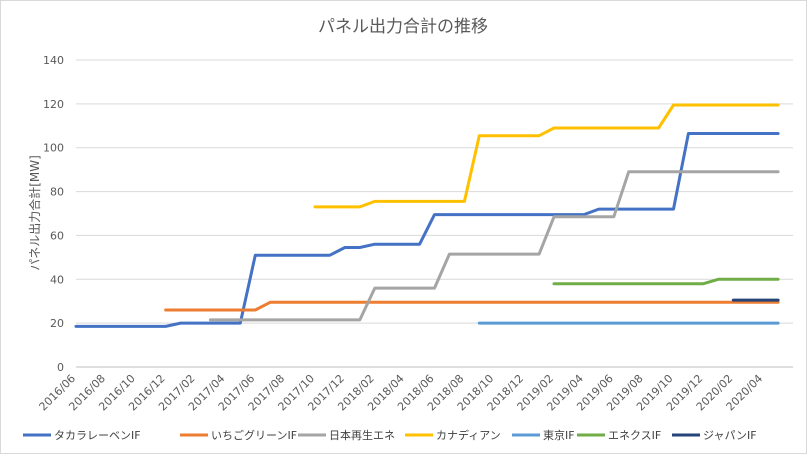 Image resolution: width=807 pixels, height=454 pixels. Describe the element at coordinates (634, 435) in the screenshot. I see `legend-label: エネクスIF` at that location.